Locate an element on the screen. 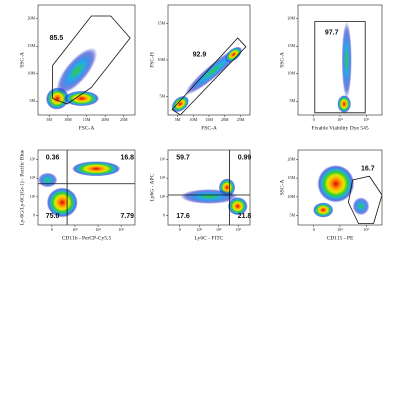  gate-percentage: 16.7 is located at coordinates (368, 169).